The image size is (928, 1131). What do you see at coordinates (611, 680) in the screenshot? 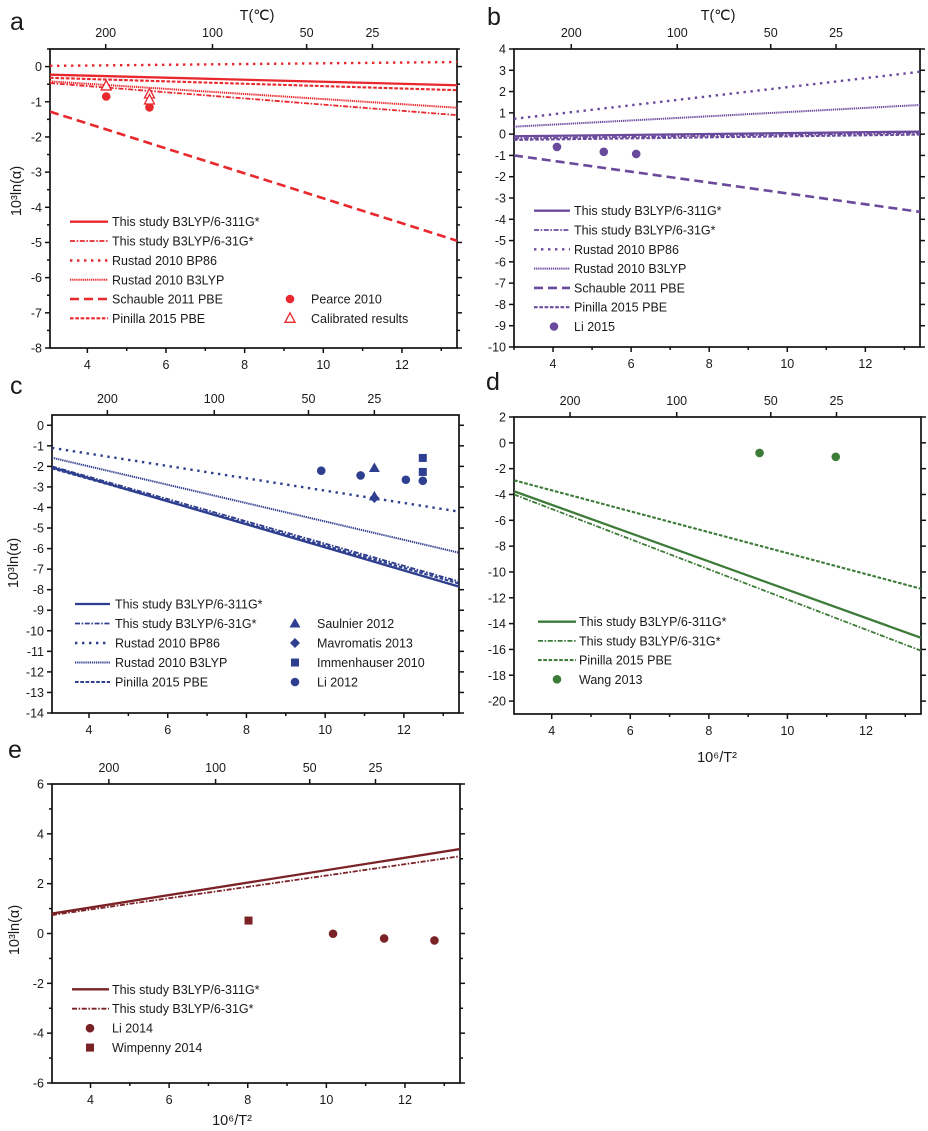
I see `legend-label: Wang 2013` at bounding box center [611, 680].